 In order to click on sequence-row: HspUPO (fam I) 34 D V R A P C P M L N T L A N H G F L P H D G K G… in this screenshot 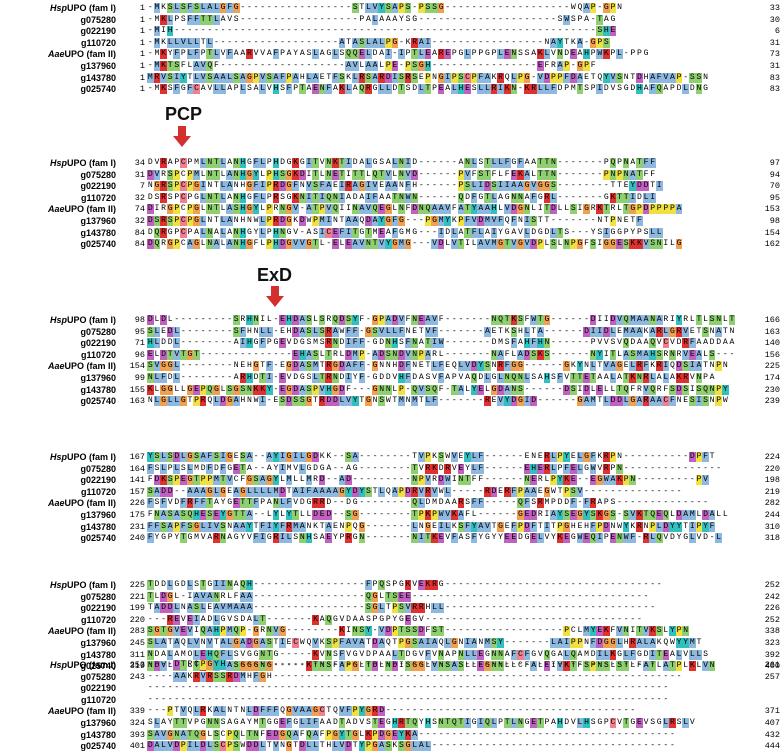, I will do `click(392, 163)`.